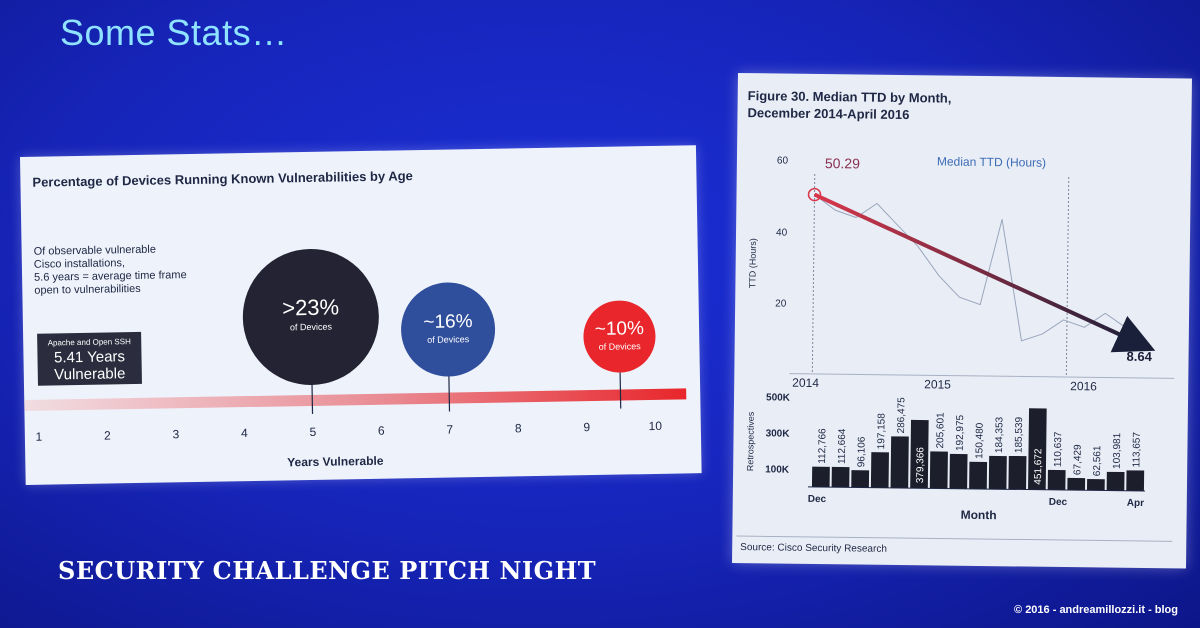 Image resolution: width=1200 pixels, height=628 pixels. Describe the element at coordinates (89, 374) in the screenshot. I see `box-line-3: Vulnerable` at that location.